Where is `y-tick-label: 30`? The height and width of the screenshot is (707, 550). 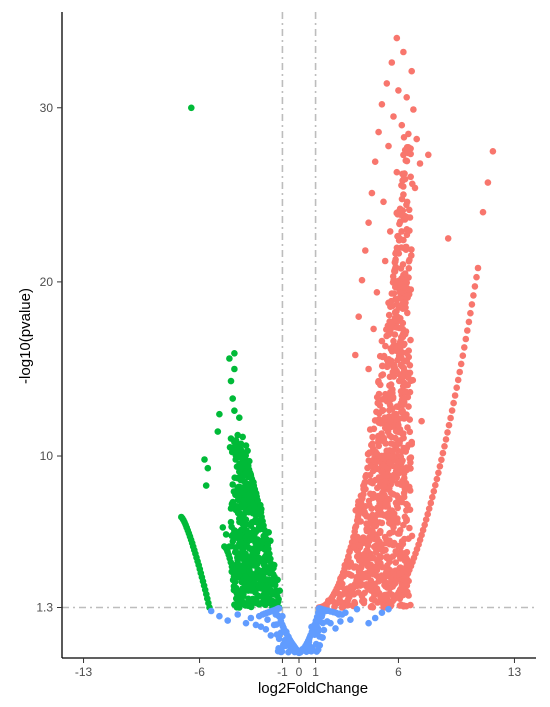
y-tick-label: 30 is located at coordinates (47, 108).